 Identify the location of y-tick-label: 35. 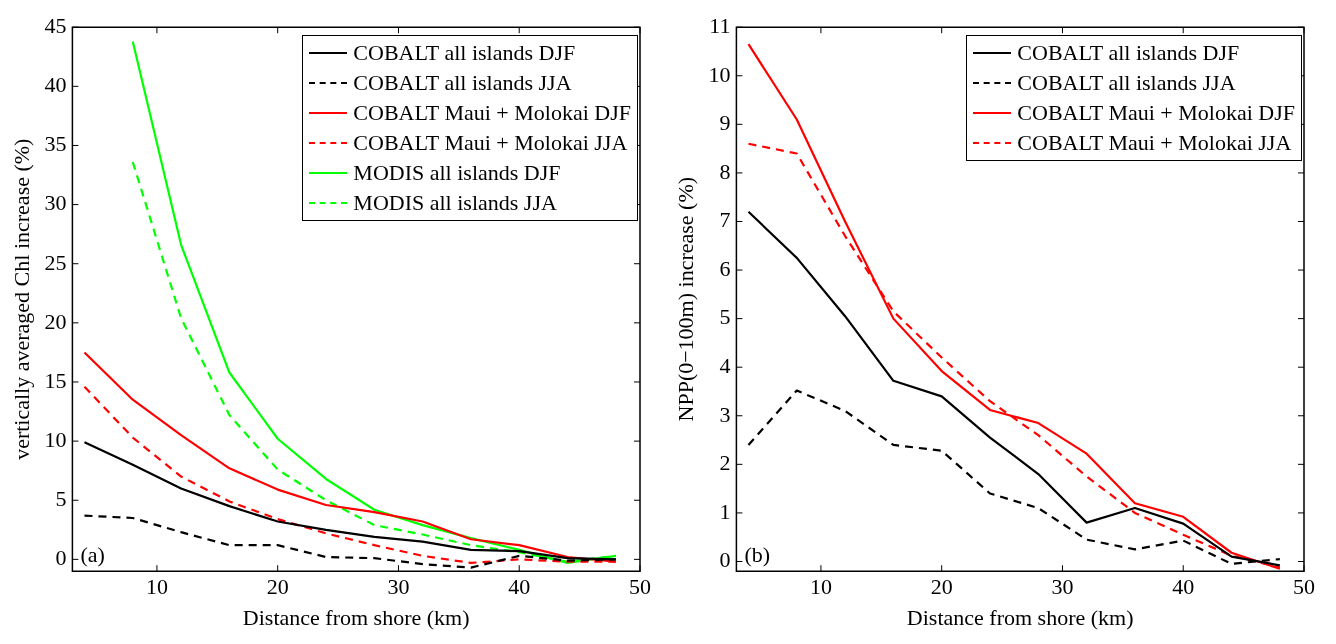
(55, 144).